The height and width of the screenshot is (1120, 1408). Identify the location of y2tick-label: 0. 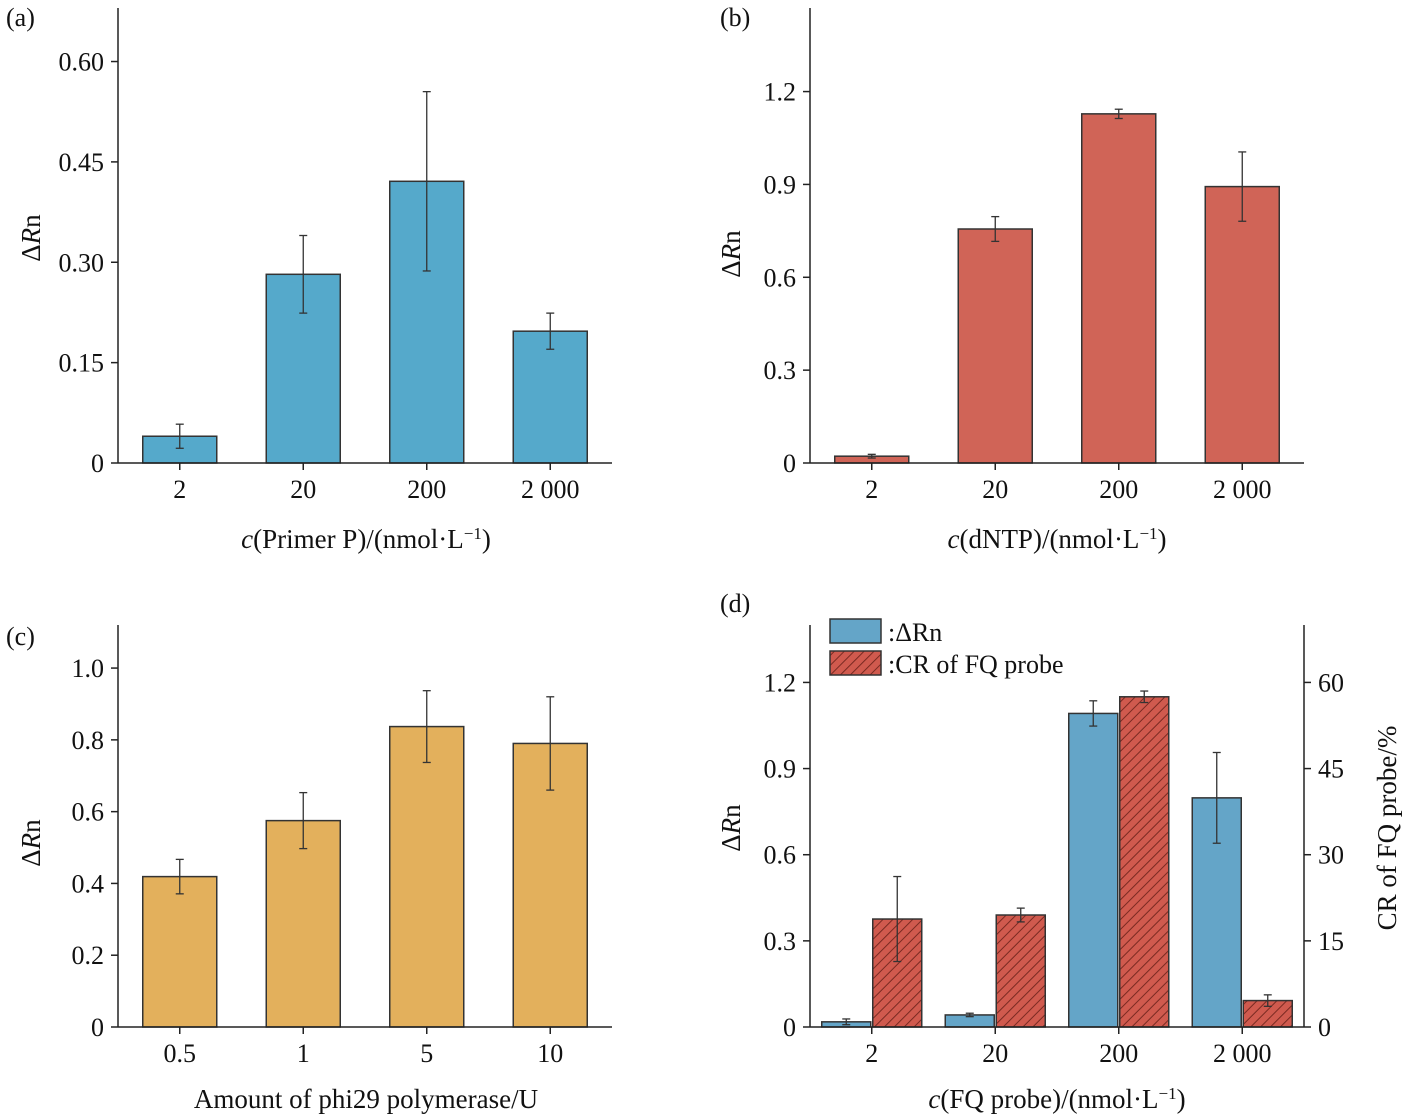
(1324, 1027).